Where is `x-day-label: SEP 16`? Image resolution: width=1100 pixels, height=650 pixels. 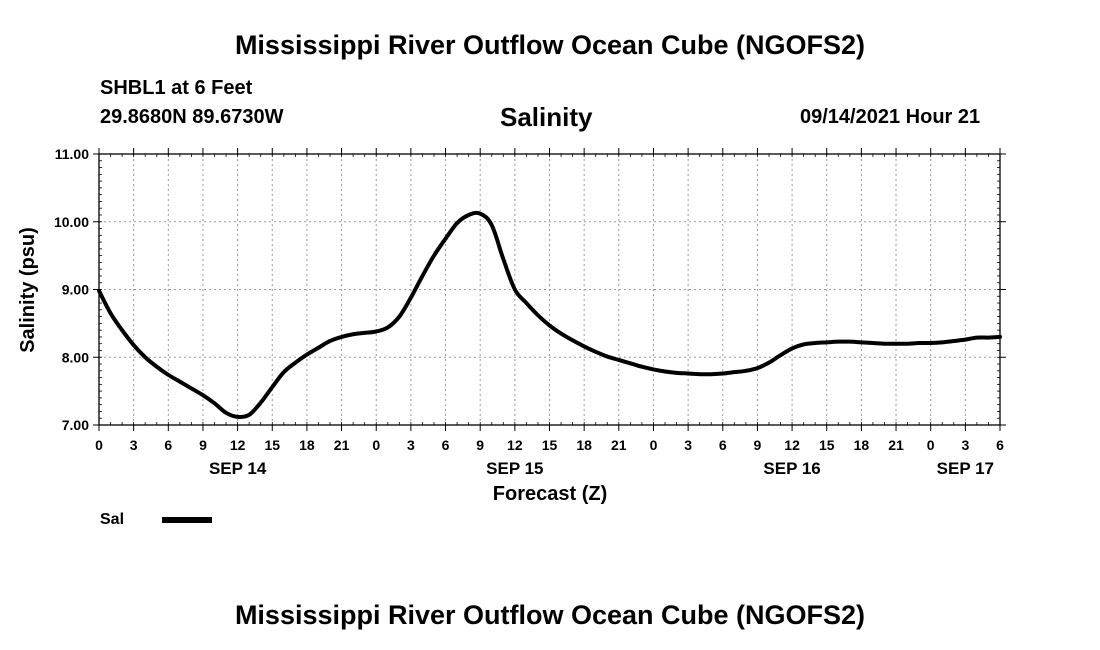 x-day-label: SEP 16 is located at coordinates (791, 468).